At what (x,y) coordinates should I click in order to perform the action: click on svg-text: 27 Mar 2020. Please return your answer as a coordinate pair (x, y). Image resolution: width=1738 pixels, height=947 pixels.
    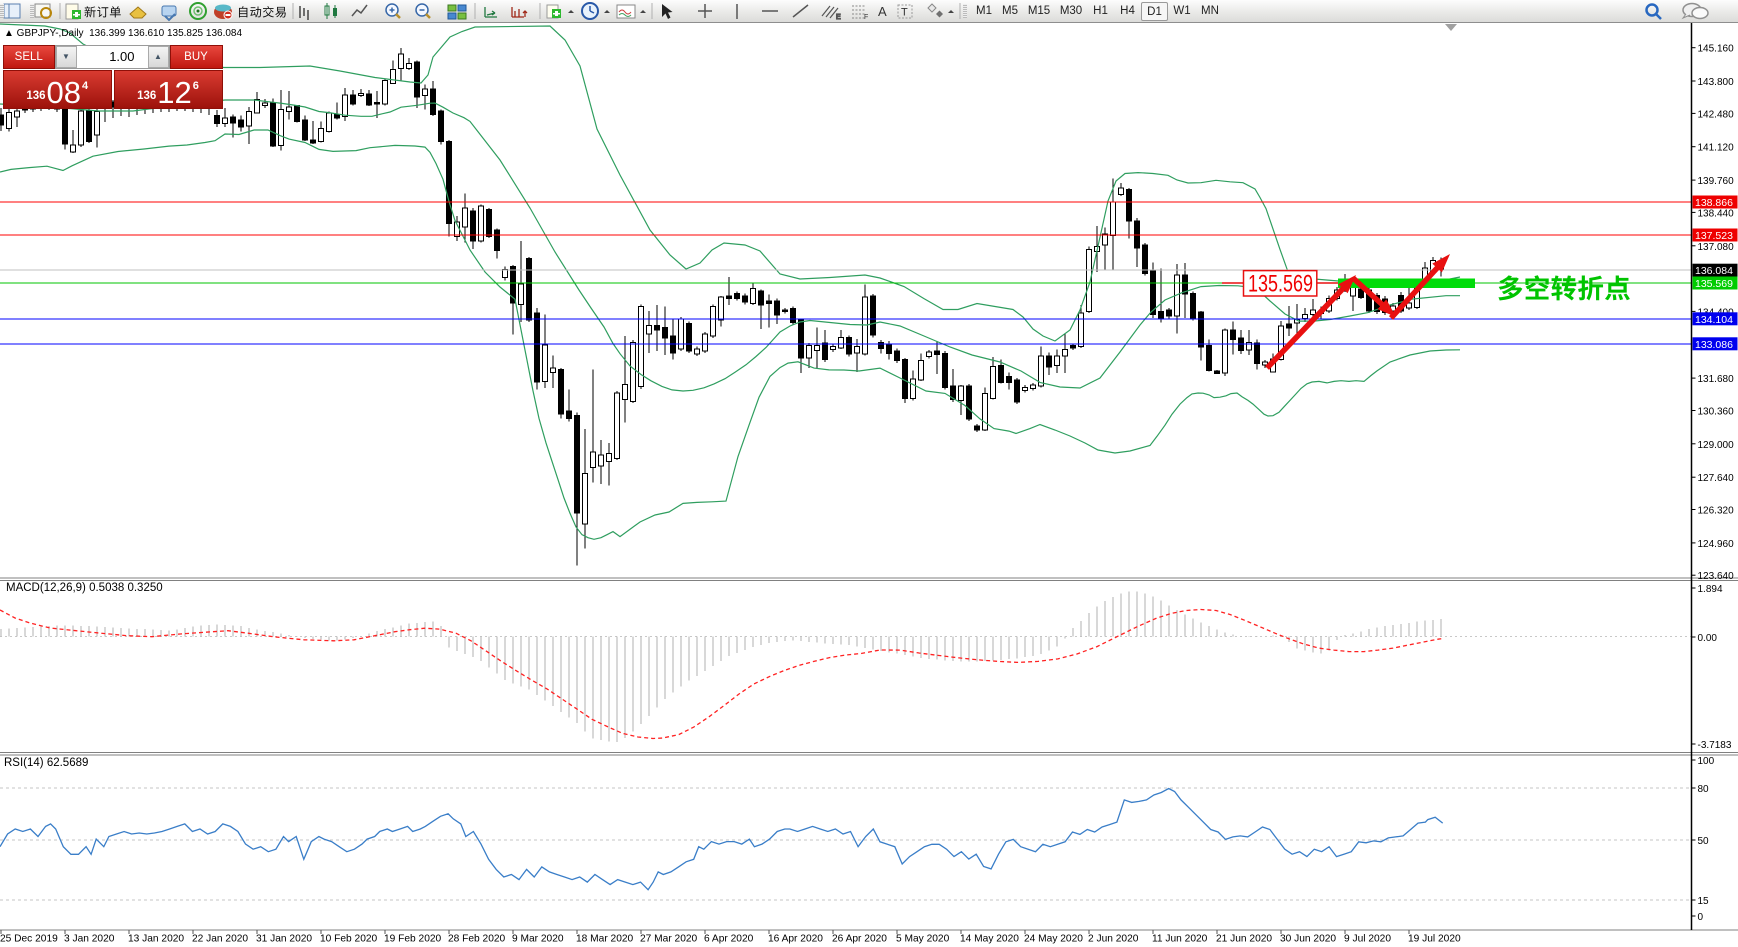
    Looking at the image, I should click on (669, 939).